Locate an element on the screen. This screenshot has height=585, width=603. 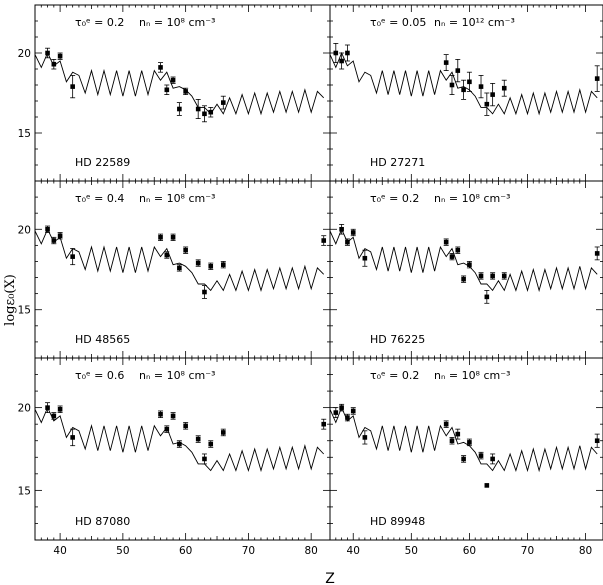
panel-star-name: HD 87080 is located at coordinates (102, 521).